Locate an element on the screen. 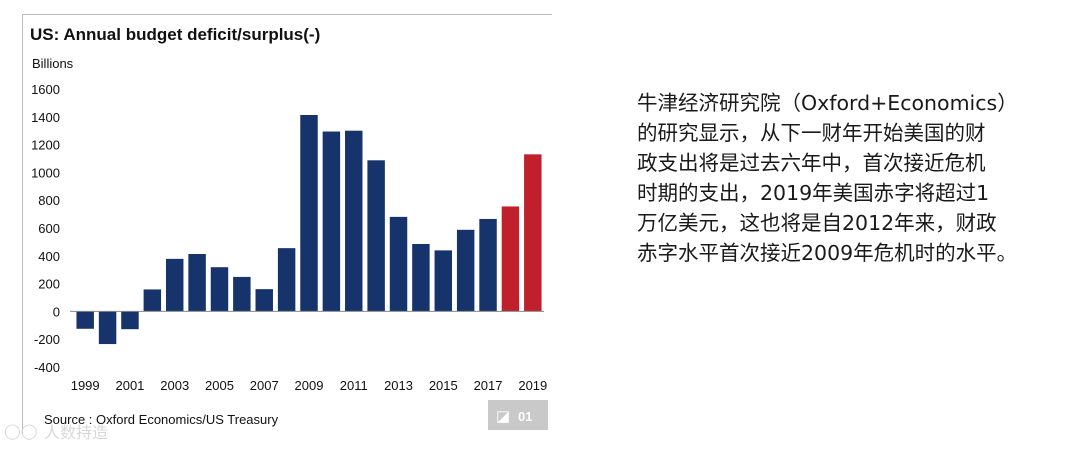 This screenshot has width=1080, height=449. panel-top-border is located at coordinates (287, 14).